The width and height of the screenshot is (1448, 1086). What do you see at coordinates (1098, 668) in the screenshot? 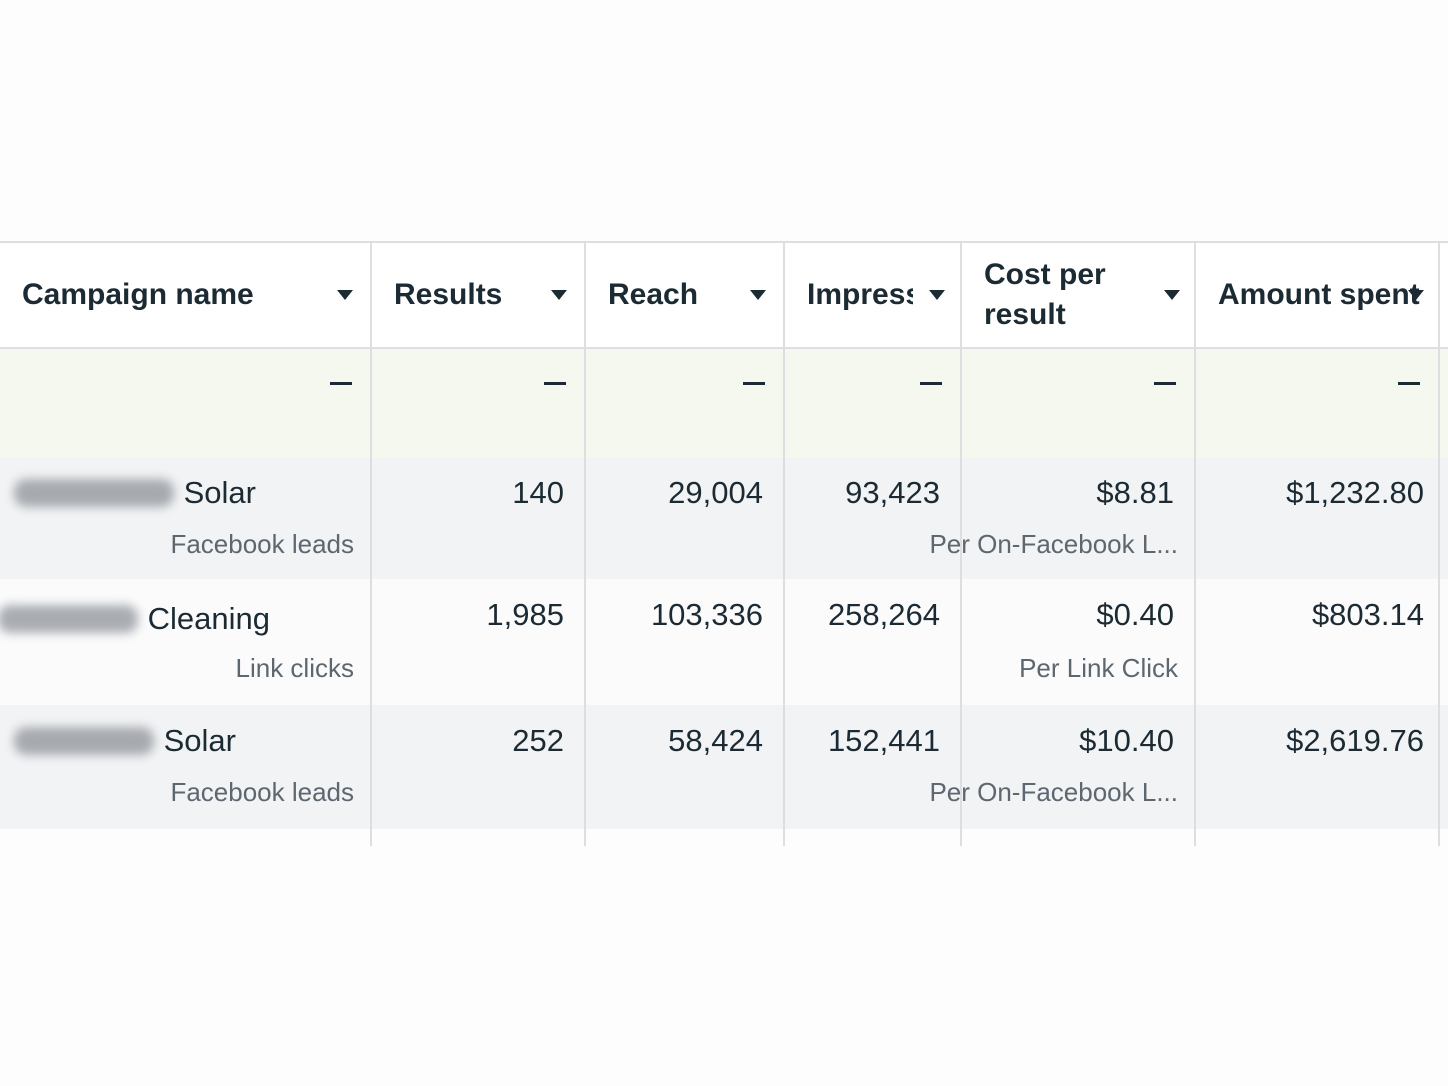
I see `cost-per-result-type: Per Link Click` at bounding box center [1098, 668].